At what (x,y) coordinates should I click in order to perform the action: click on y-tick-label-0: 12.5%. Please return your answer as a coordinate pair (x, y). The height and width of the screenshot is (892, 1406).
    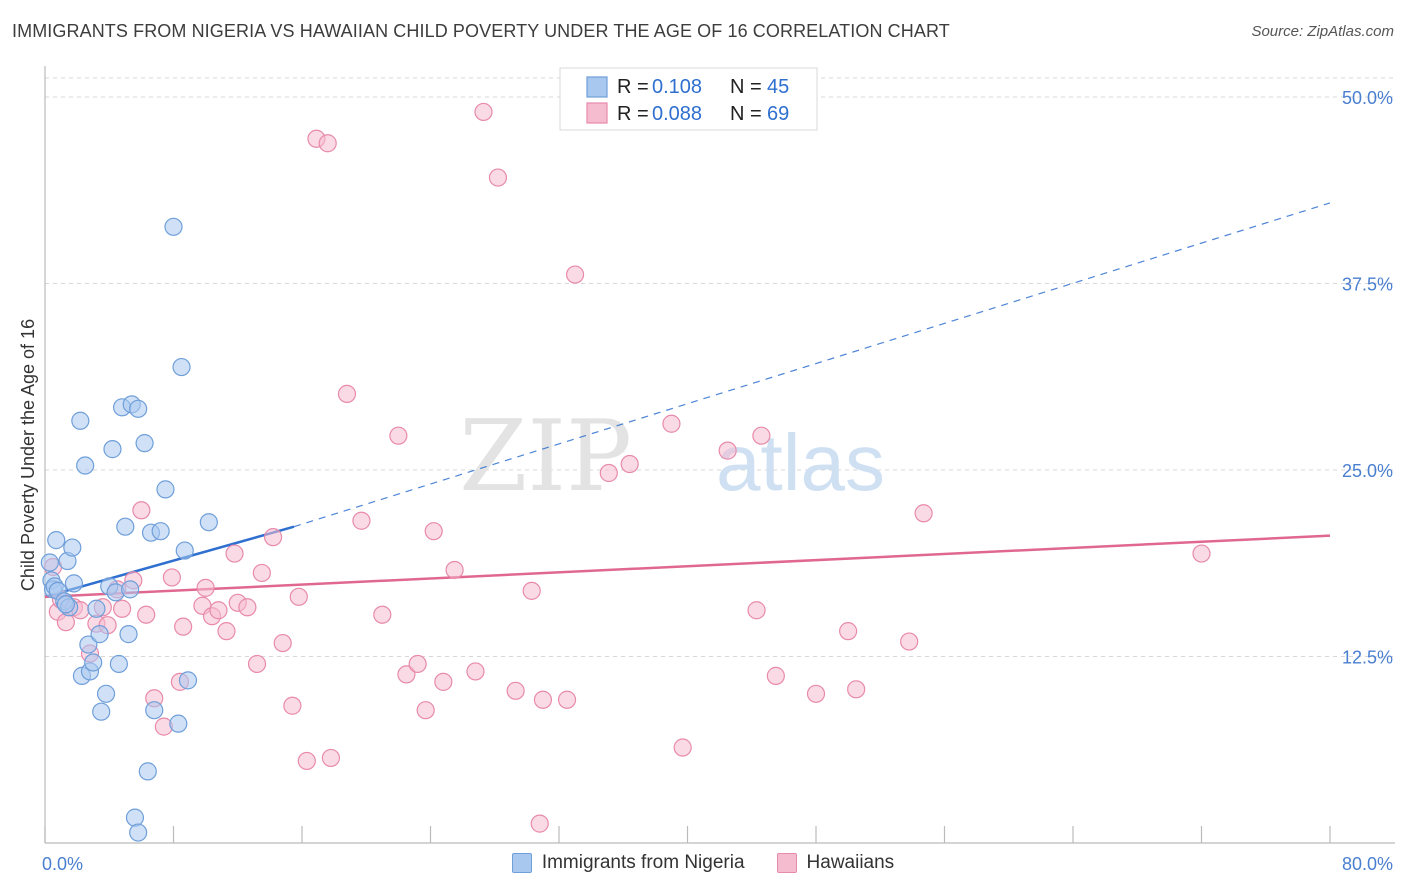
    Looking at the image, I should click on (1367, 658).